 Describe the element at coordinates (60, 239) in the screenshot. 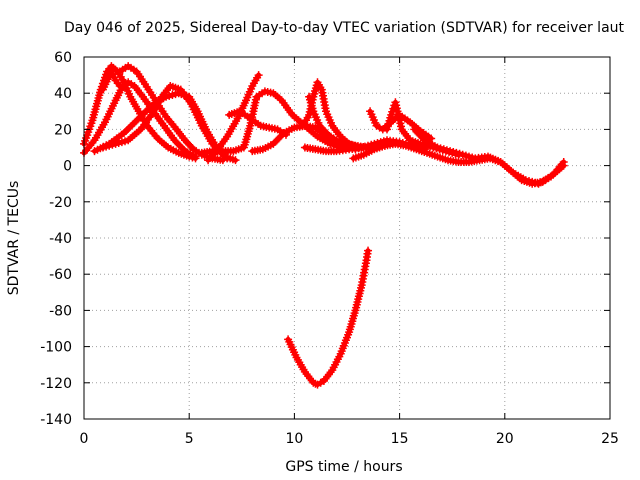

I see `y-tick-label: -40` at that location.